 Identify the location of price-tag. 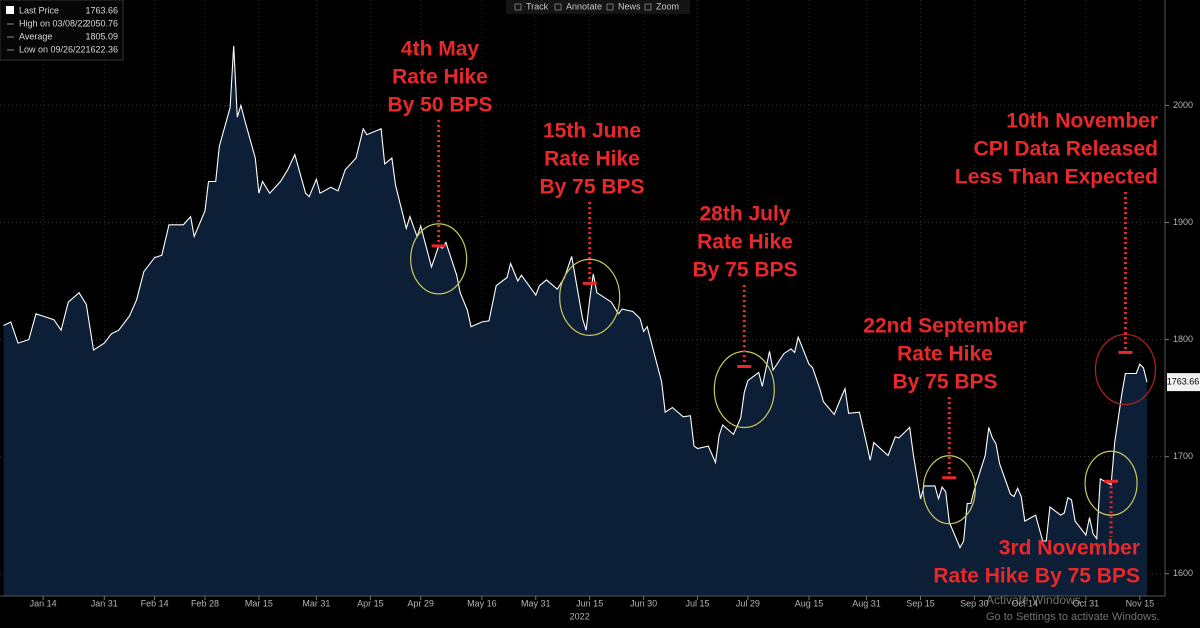
(1183, 382).